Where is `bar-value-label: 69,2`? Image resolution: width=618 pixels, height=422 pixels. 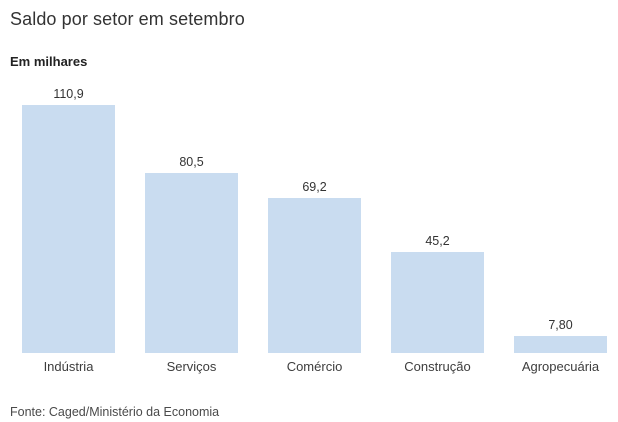 bar-value-label: 69,2 is located at coordinates (314, 187).